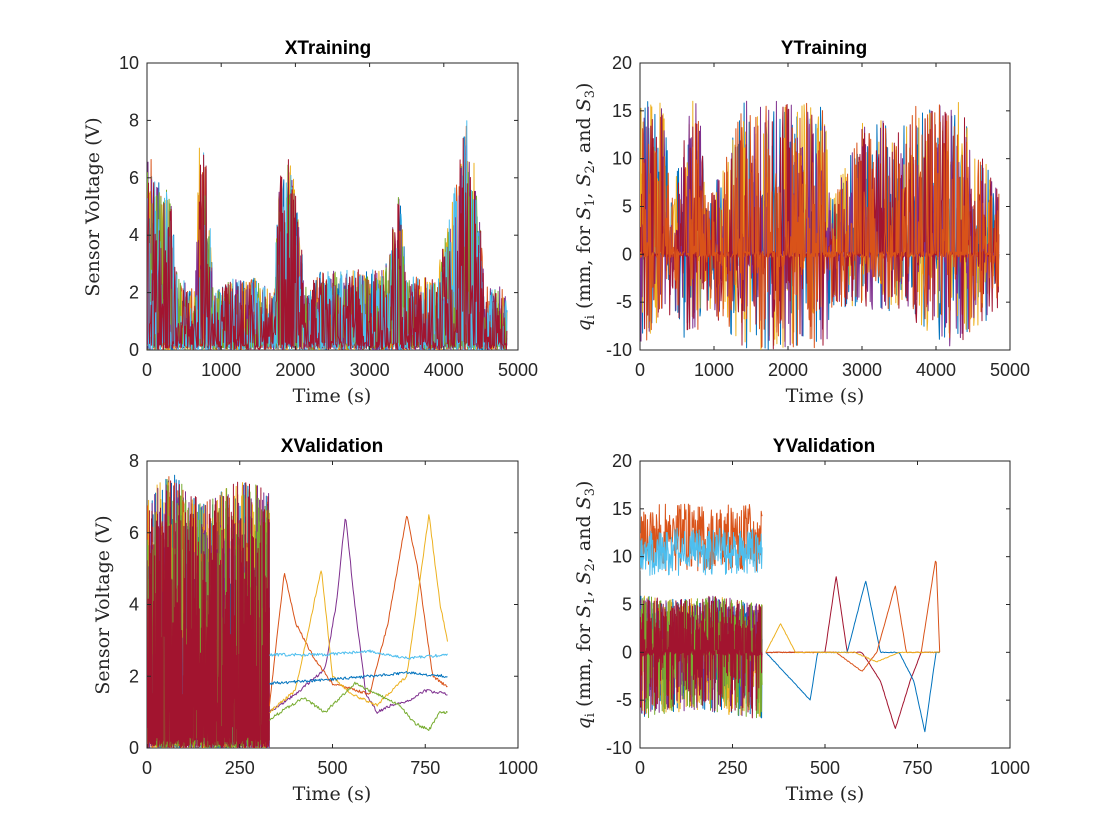 Image resolution: width=1120 pixels, height=840 pixels. Describe the element at coordinates (584, 267) in the screenshot. I see `y-label-part: (mm, for` at that location.